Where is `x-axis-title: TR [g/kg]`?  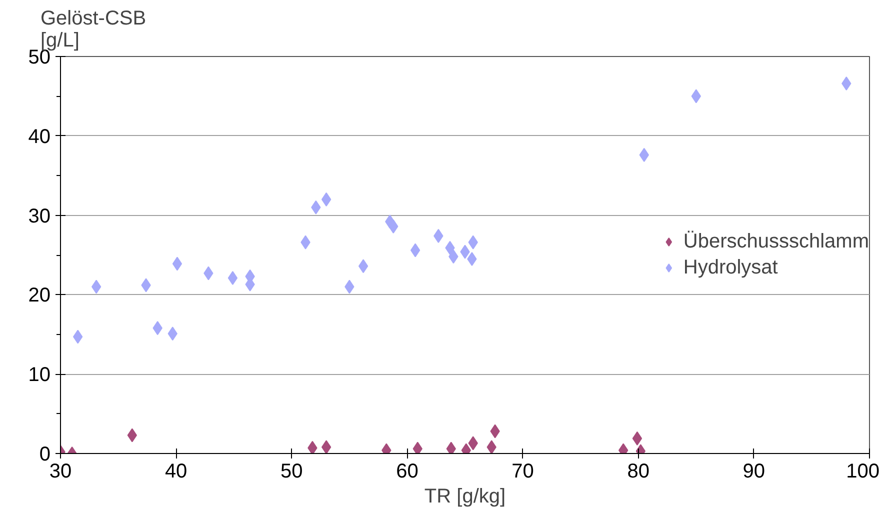
x-axis-title: TR [g/kg] is located at coordinates (465, 497).